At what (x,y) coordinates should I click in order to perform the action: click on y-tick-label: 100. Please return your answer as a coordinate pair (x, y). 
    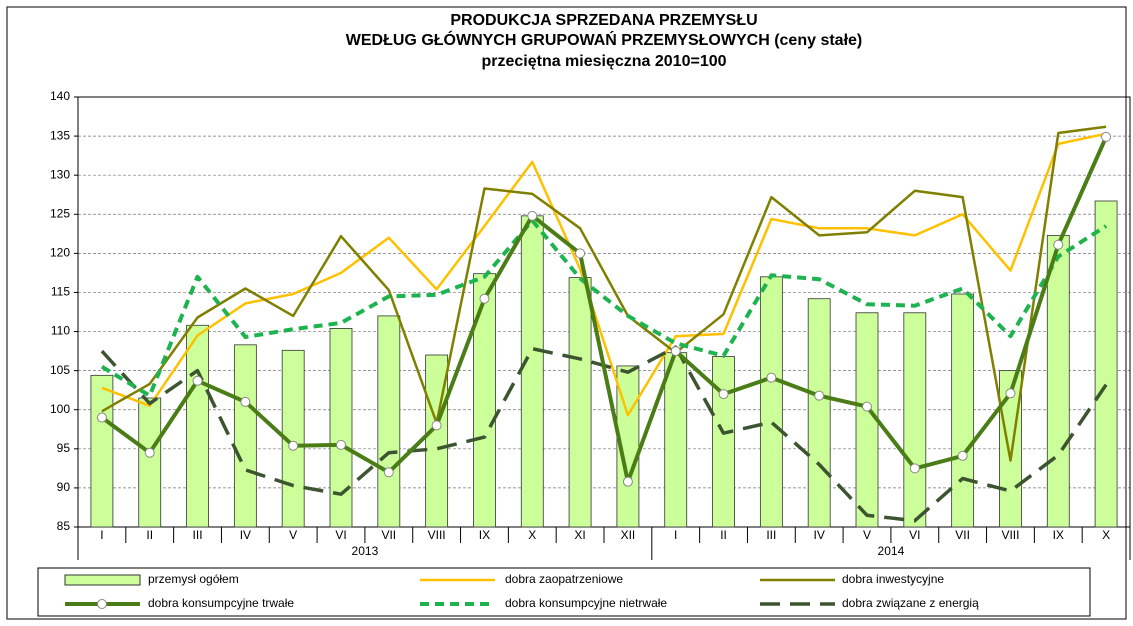
    Looking at the image, I should click on (60, 409).